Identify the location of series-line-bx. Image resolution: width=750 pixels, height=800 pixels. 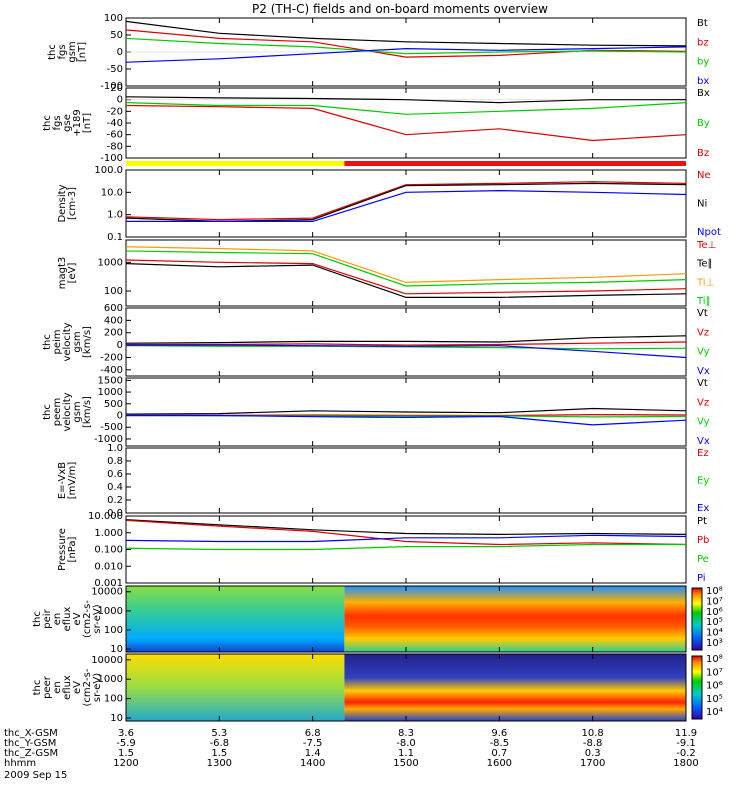
(406, 54).